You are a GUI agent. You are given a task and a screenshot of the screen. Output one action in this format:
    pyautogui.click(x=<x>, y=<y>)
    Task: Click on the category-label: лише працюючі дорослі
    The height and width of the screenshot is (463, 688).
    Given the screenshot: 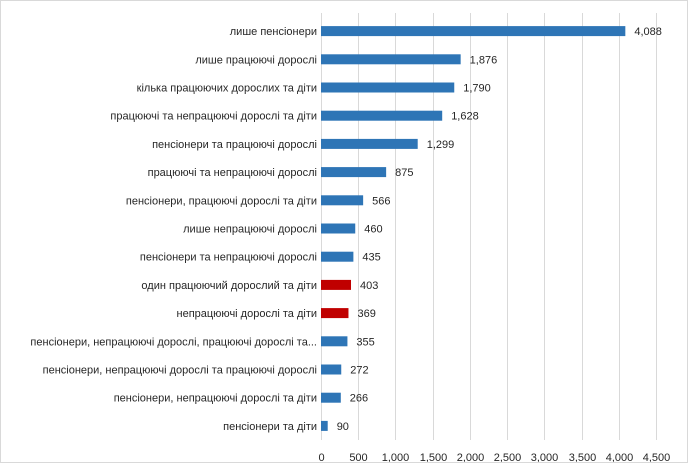 What is the action you would take?
    pyautogui.click(x=256, y=60)
    